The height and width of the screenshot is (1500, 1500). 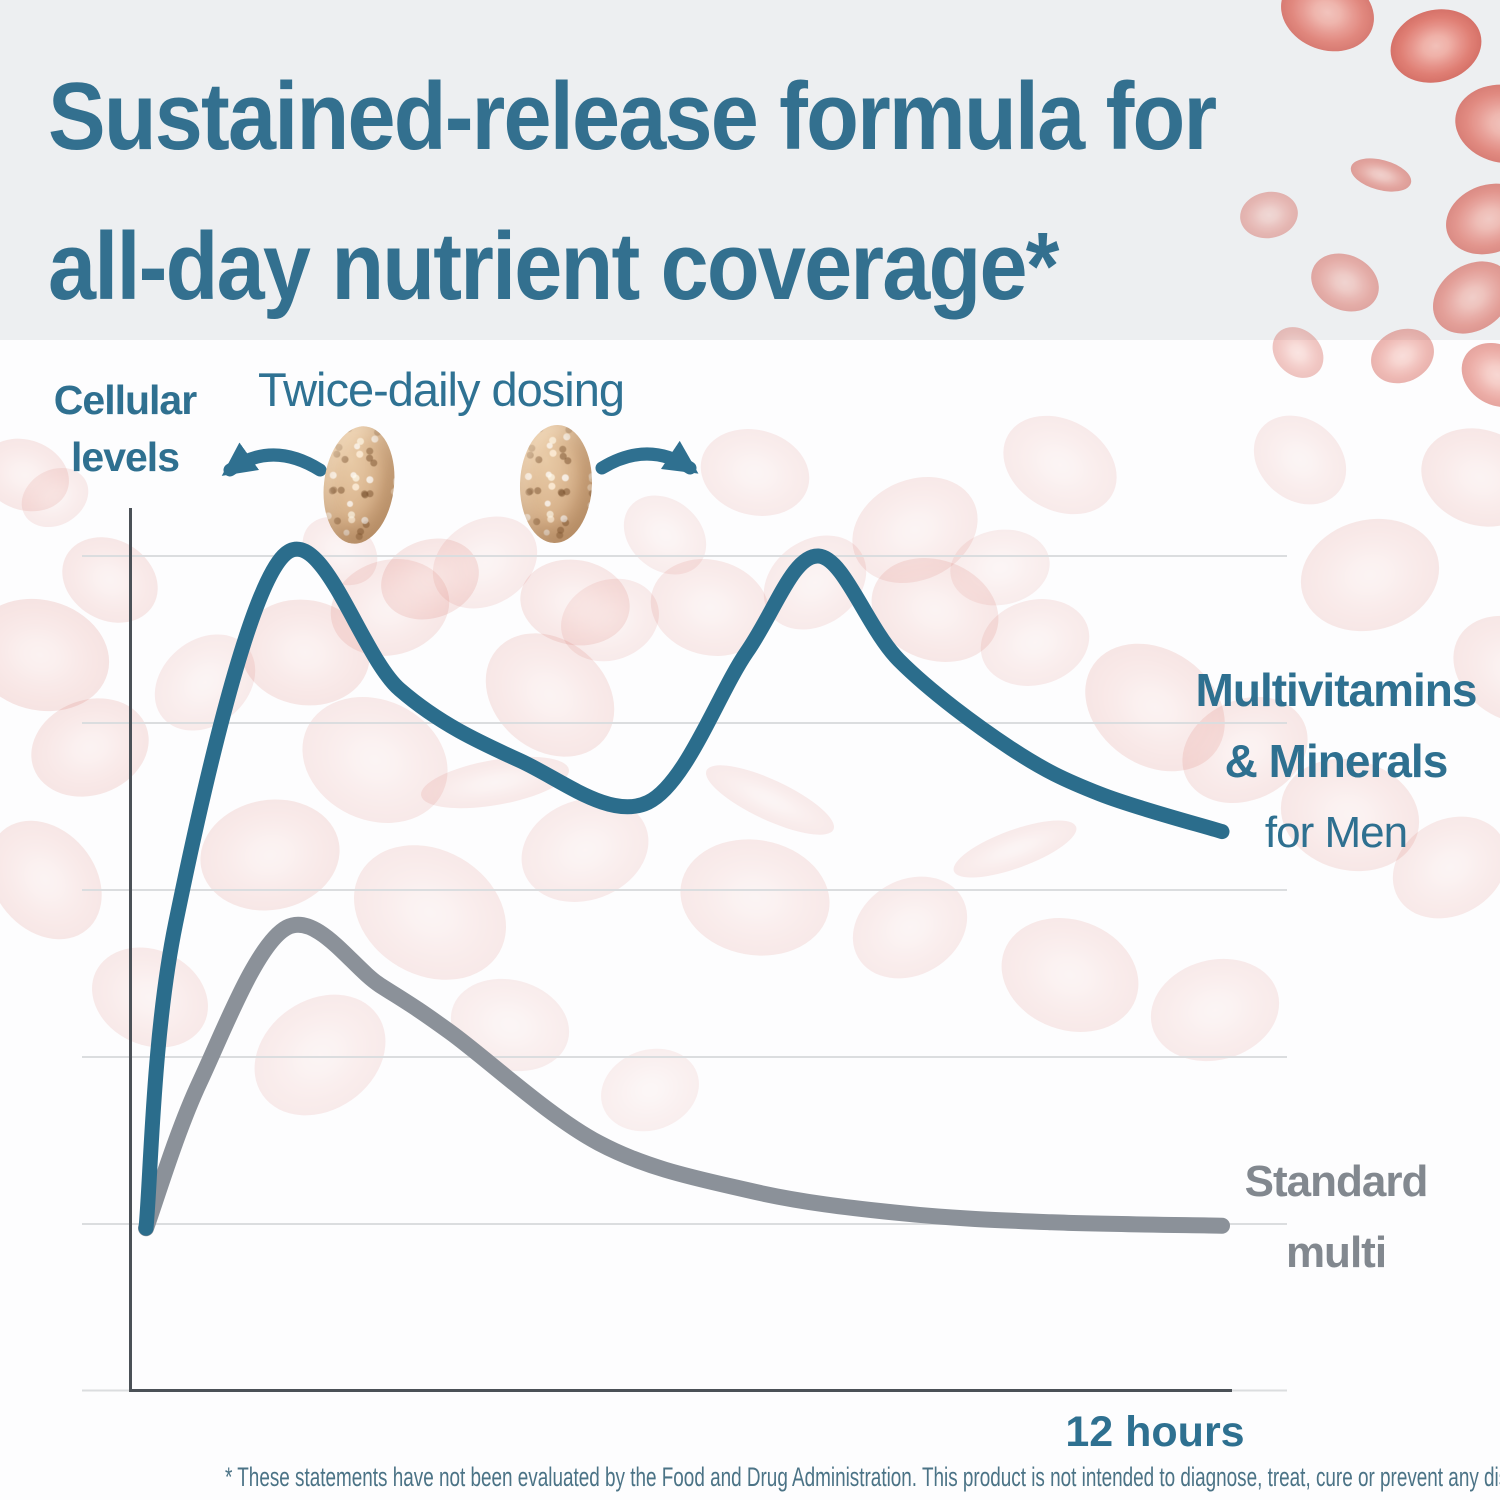 I want to click on curved-arrow-left-icon, so click(x=274, y=459).